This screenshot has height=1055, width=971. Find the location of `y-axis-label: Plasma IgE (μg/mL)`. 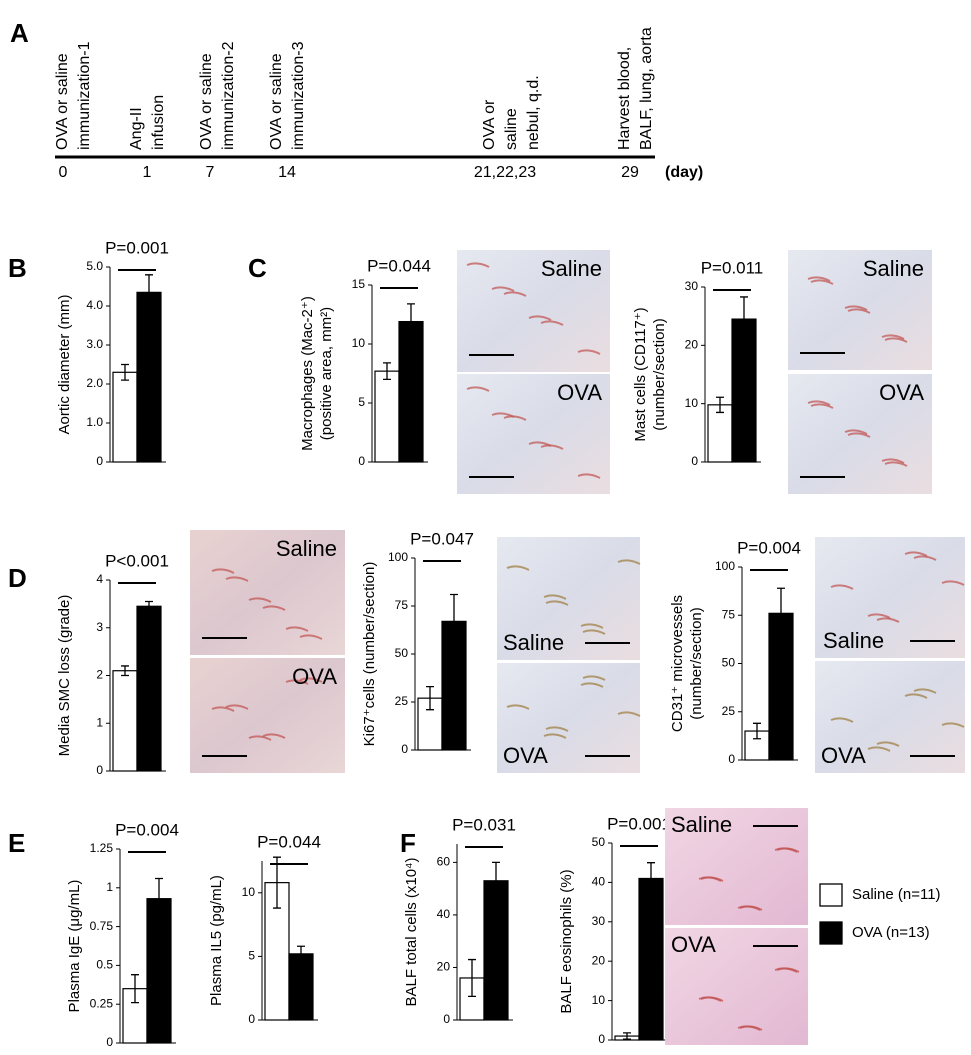

y-axis-label: Plasma IgE (μg/mL) is located at coordinates (74, 946).